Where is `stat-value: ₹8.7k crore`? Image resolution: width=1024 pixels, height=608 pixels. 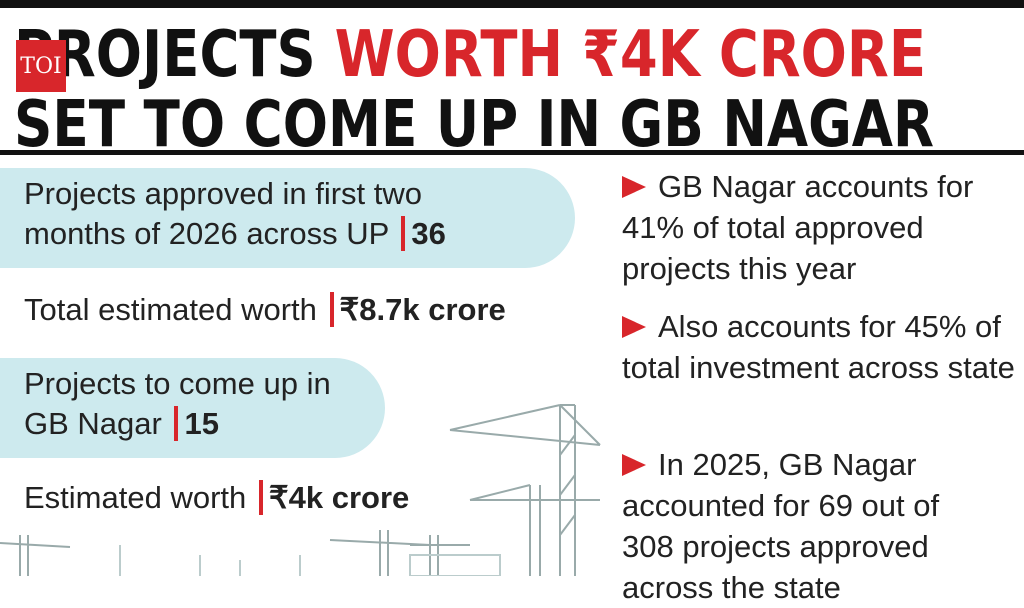
stat-value: ₹8.7k crore is located at coordinates (417, 309).